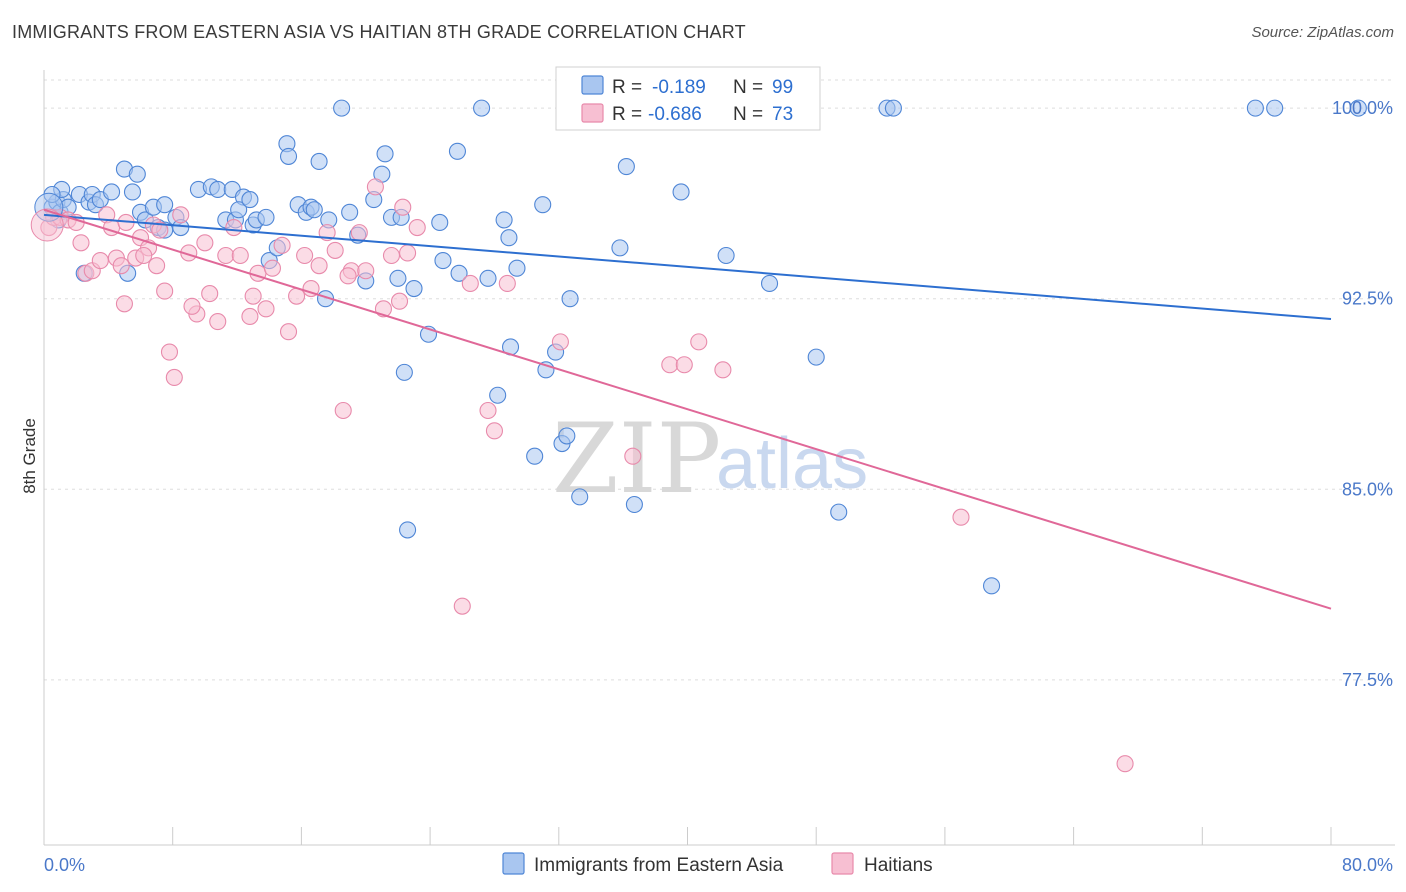  What do you see at coordinates (792, 464) in the screenshot?
I see `watermark-atlas: atlas` at bounding box center [792, 464].